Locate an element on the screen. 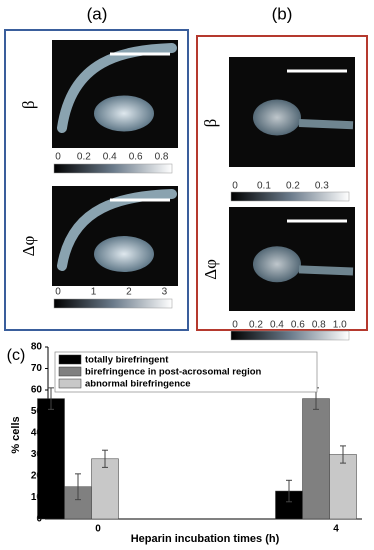  y-tick-label: 10 is located at coordinates (37, 497).